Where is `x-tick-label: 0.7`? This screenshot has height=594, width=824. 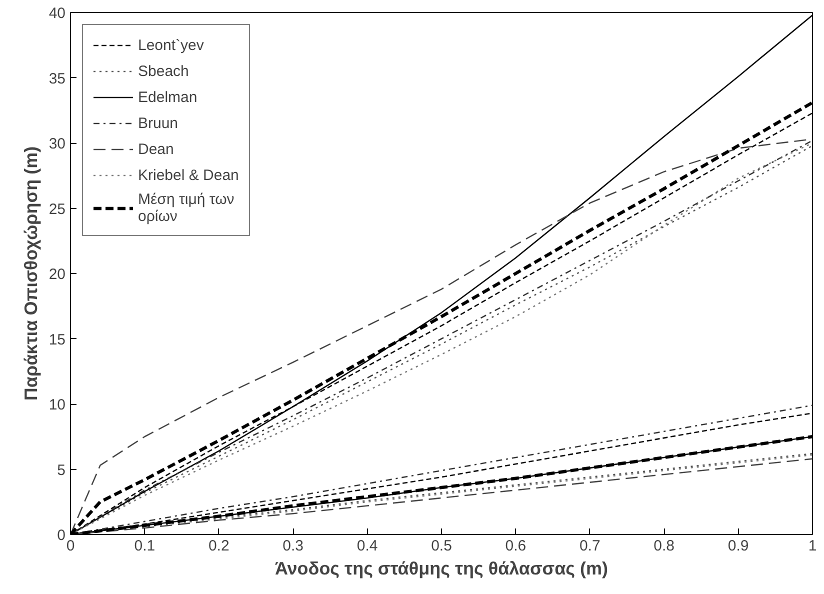 x-tick-label: 0.7 is located at coordinates (589, 546).